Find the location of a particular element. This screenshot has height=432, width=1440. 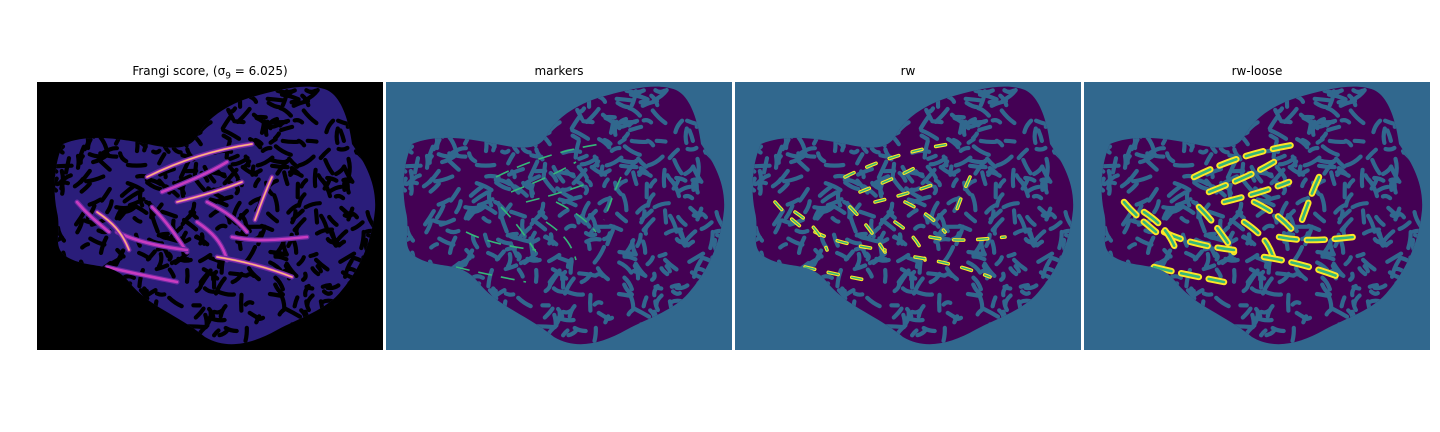

title-frangi-tail: = 6.025) is located at coordinates (259, 71).